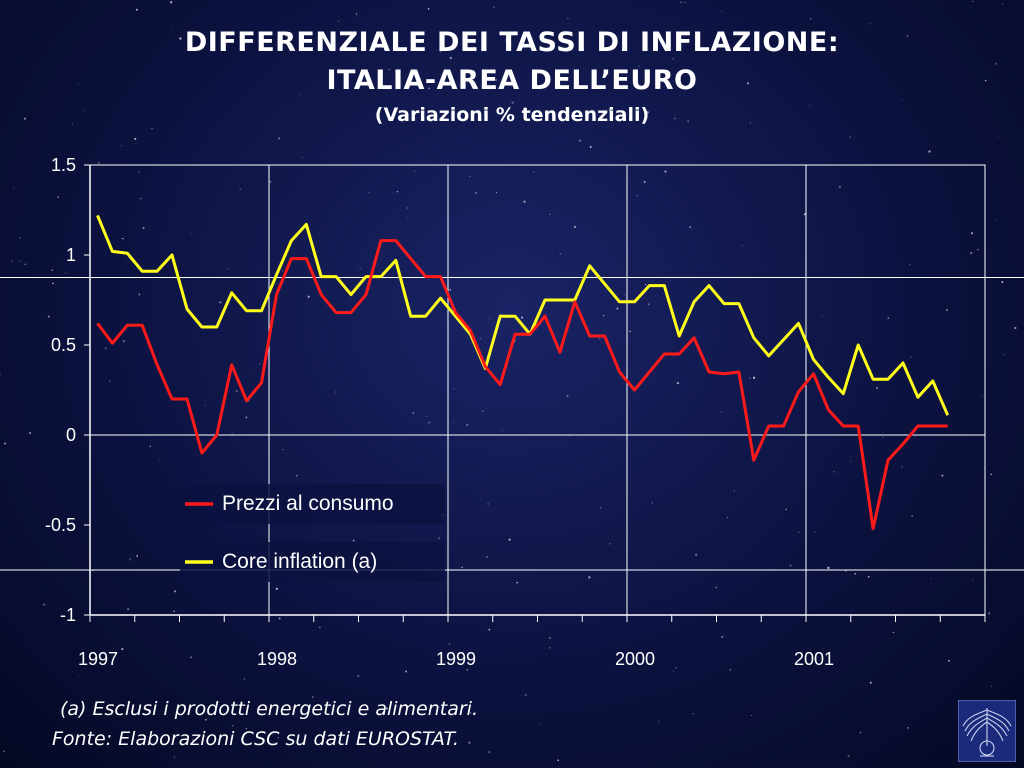 This screenshot has width=1024, height=768. What do you see at coordinates (987, 731) in the screenshot?
I see `eagle-emblem-icon` at bounding box center [987, 731].